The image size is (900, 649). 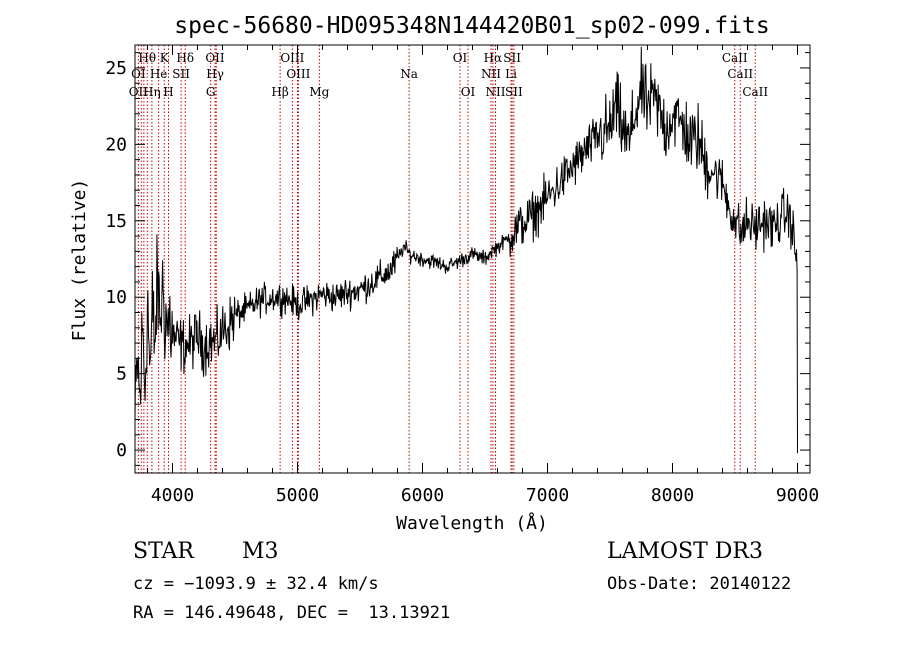 I want to click on spectral-line-label: Hγ, so click(x=215, y=74).